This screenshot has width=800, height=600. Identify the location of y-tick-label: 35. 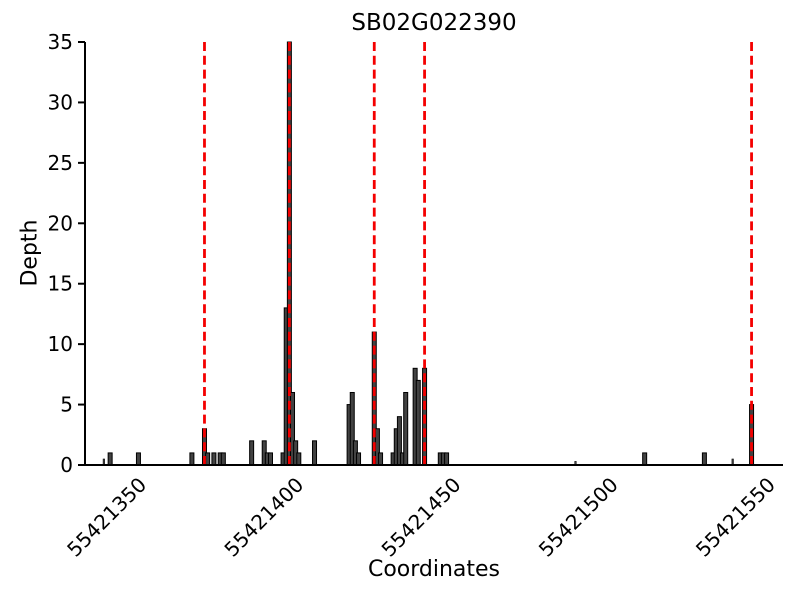
(60, 42).